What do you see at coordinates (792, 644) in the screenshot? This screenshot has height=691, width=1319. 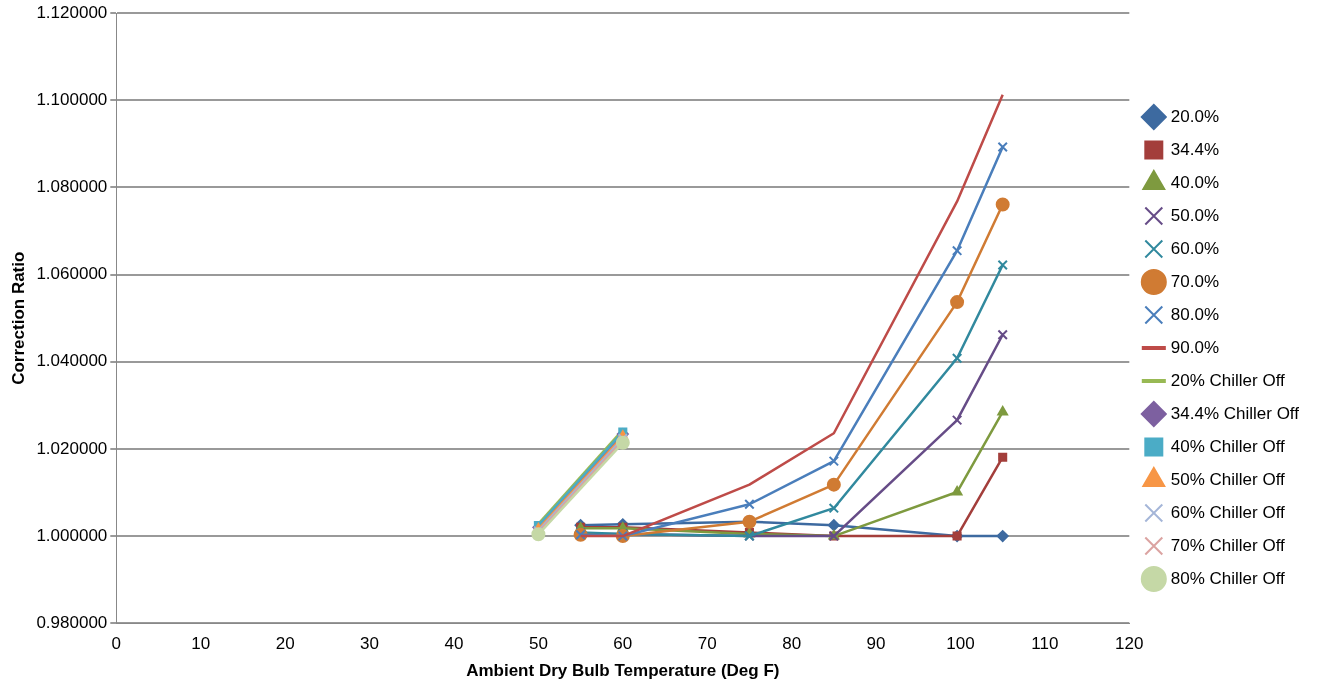 I see `x-tick-label: 80` at bounding box center [792, 644].